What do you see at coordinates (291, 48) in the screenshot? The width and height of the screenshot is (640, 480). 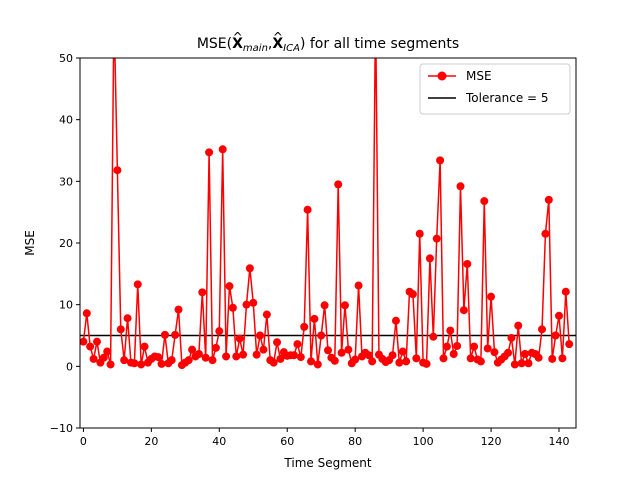 I see `title-sub-ica: ICA` at bounding box center [291, 48].